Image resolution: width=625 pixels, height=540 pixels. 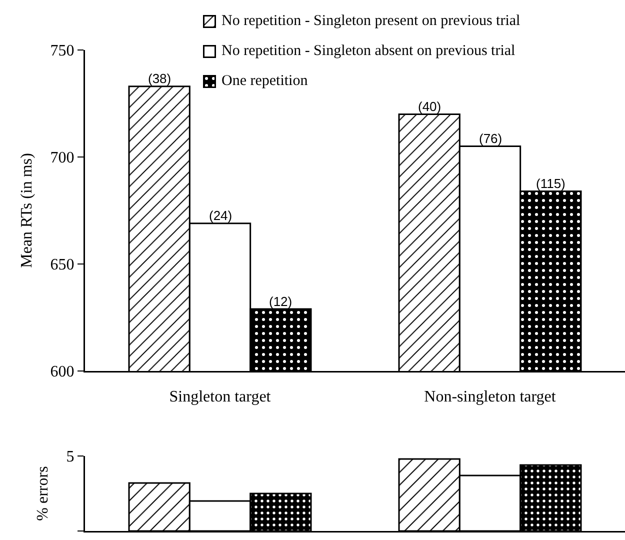 I want to click on y-axis-title: % errors, so click(x=43, y=493).